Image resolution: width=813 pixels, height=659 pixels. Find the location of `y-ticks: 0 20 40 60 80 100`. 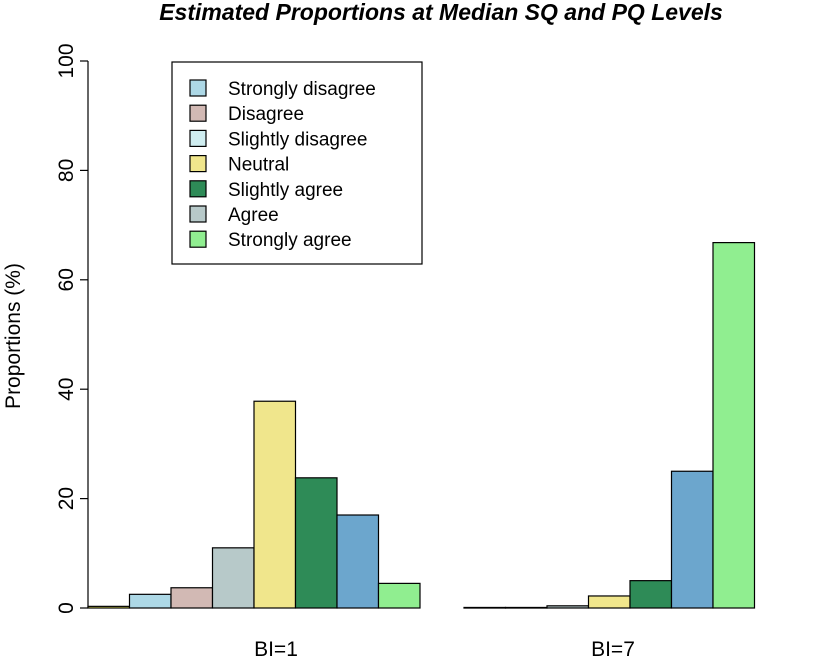

y-ticks: 0 20 40 60 80 100 is located at coordinates (71, 328).